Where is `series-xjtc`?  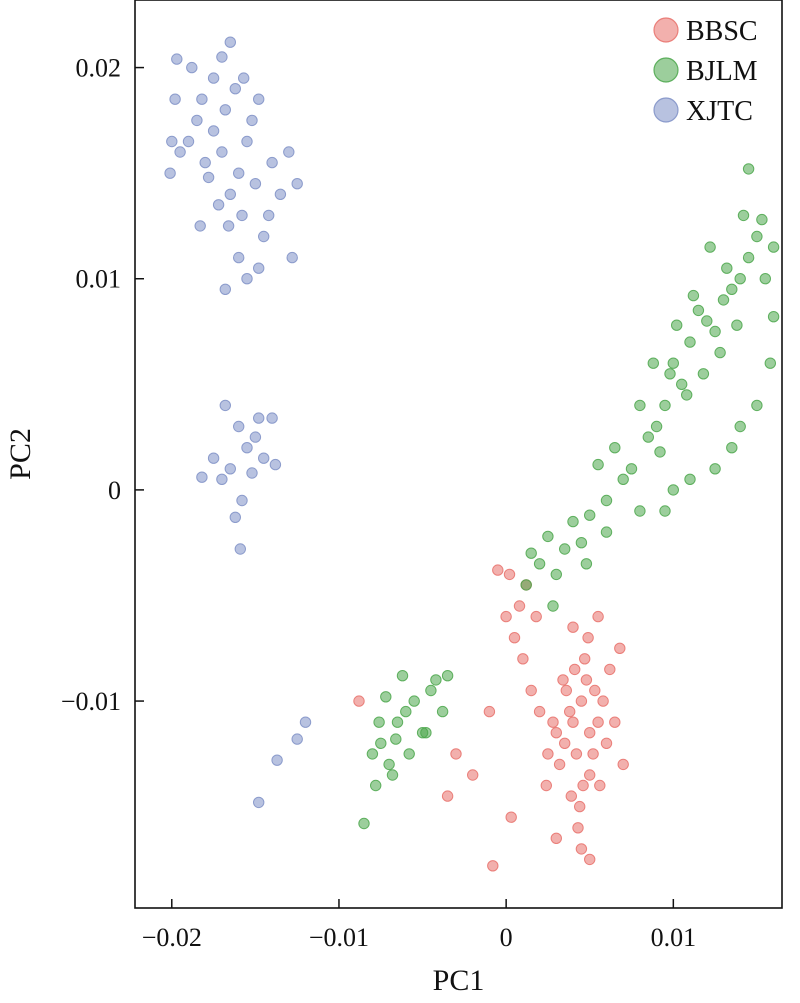
series-xjtc is located at coordinates (238, 422).